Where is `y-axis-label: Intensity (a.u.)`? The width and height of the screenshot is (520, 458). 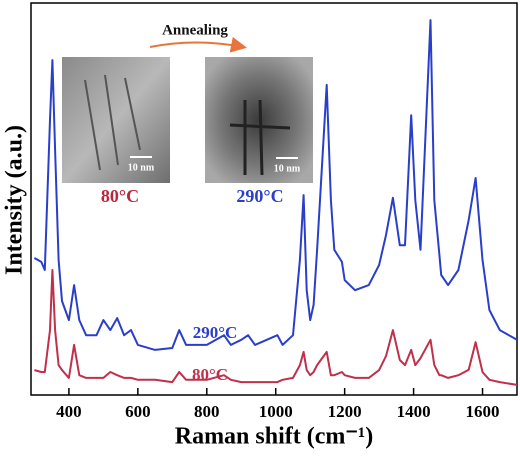 y-axis-label: Intensity (a.u.) is located at coordinates (15, 200).